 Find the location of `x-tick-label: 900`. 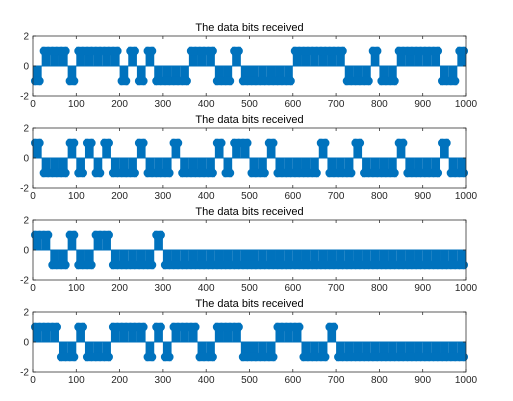

x-tick-label: 900 is located at coordinates (422, 380).